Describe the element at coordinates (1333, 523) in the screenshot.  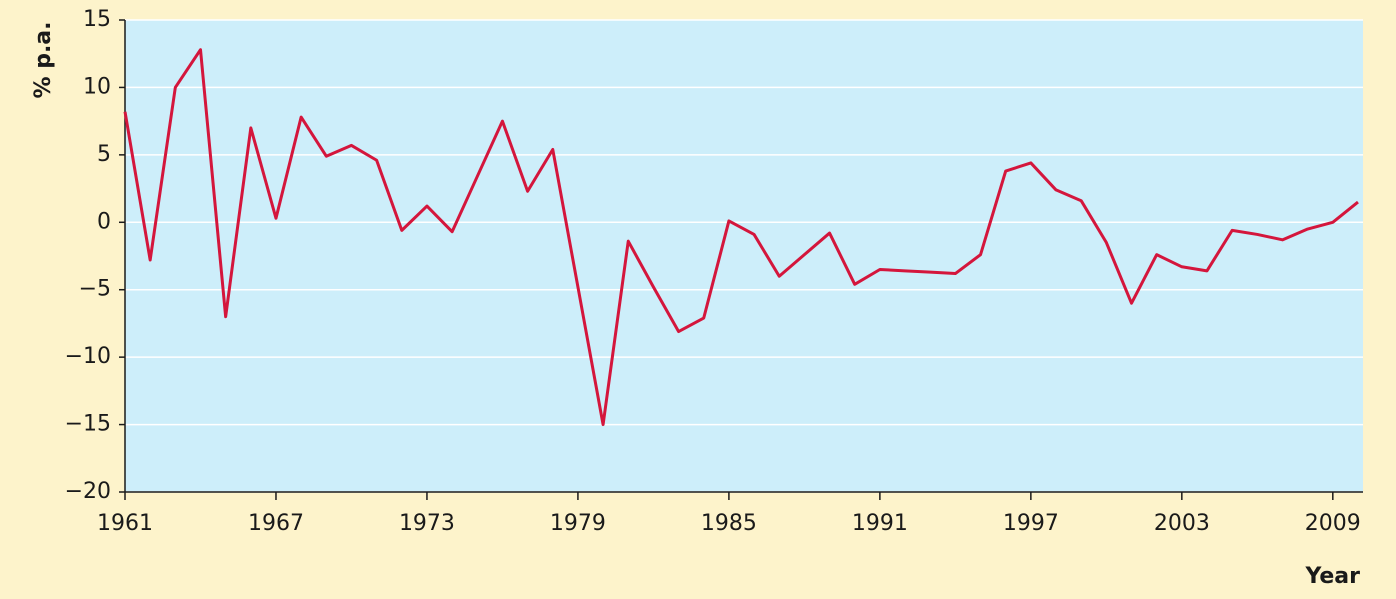
I see `x-tick-label: 2009` at that location.